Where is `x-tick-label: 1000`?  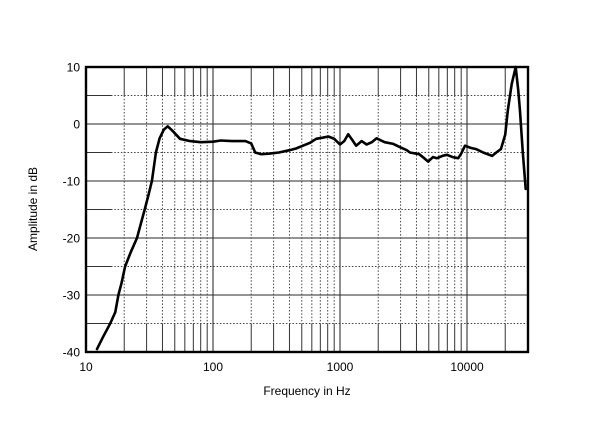 x-tick-label: 1000 is located at coordinates (340, 367).